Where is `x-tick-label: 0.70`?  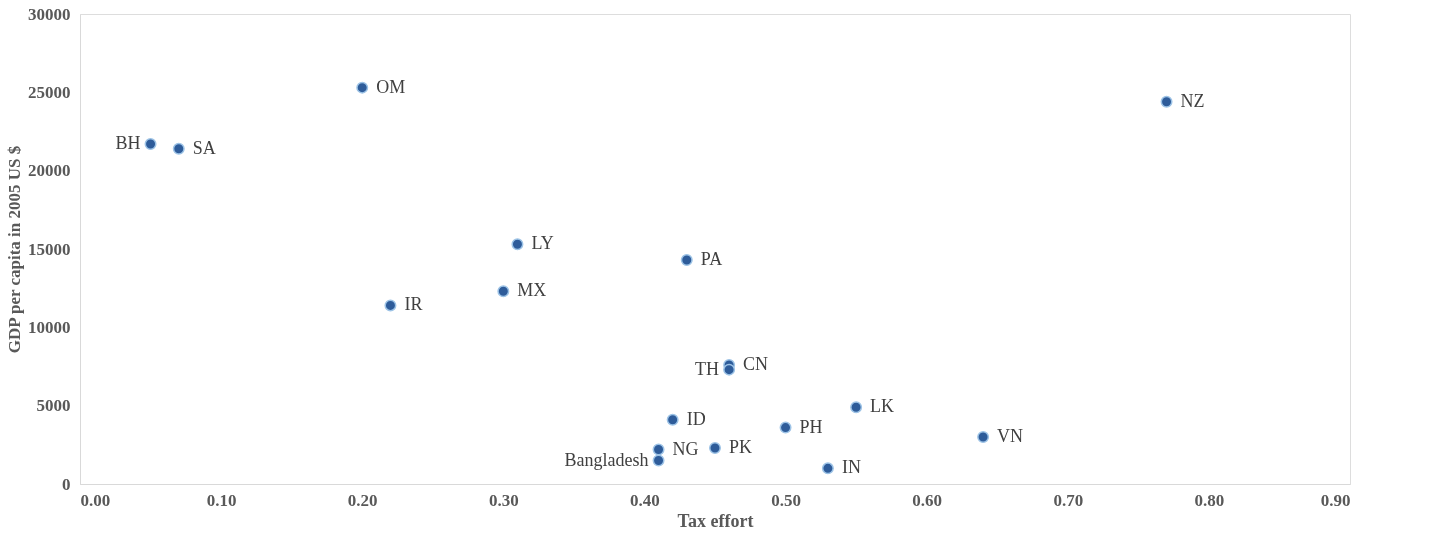
x-tick-label: 0.70 is located at coordinates (1068, 500).